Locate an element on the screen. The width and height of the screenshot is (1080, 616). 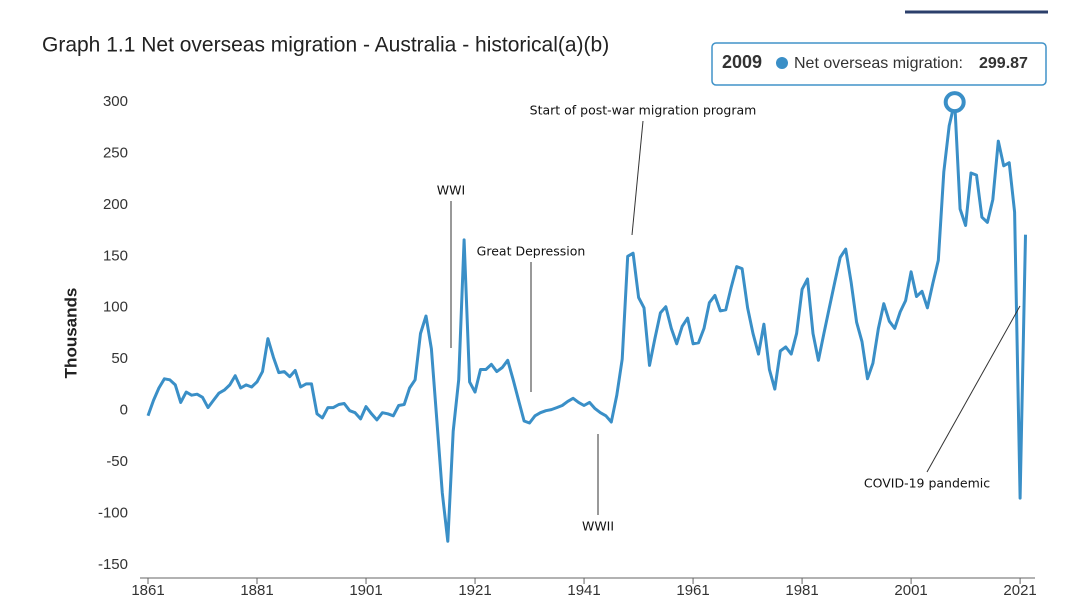
x-tick-label: 1921 is located at coordinates (474, 590).